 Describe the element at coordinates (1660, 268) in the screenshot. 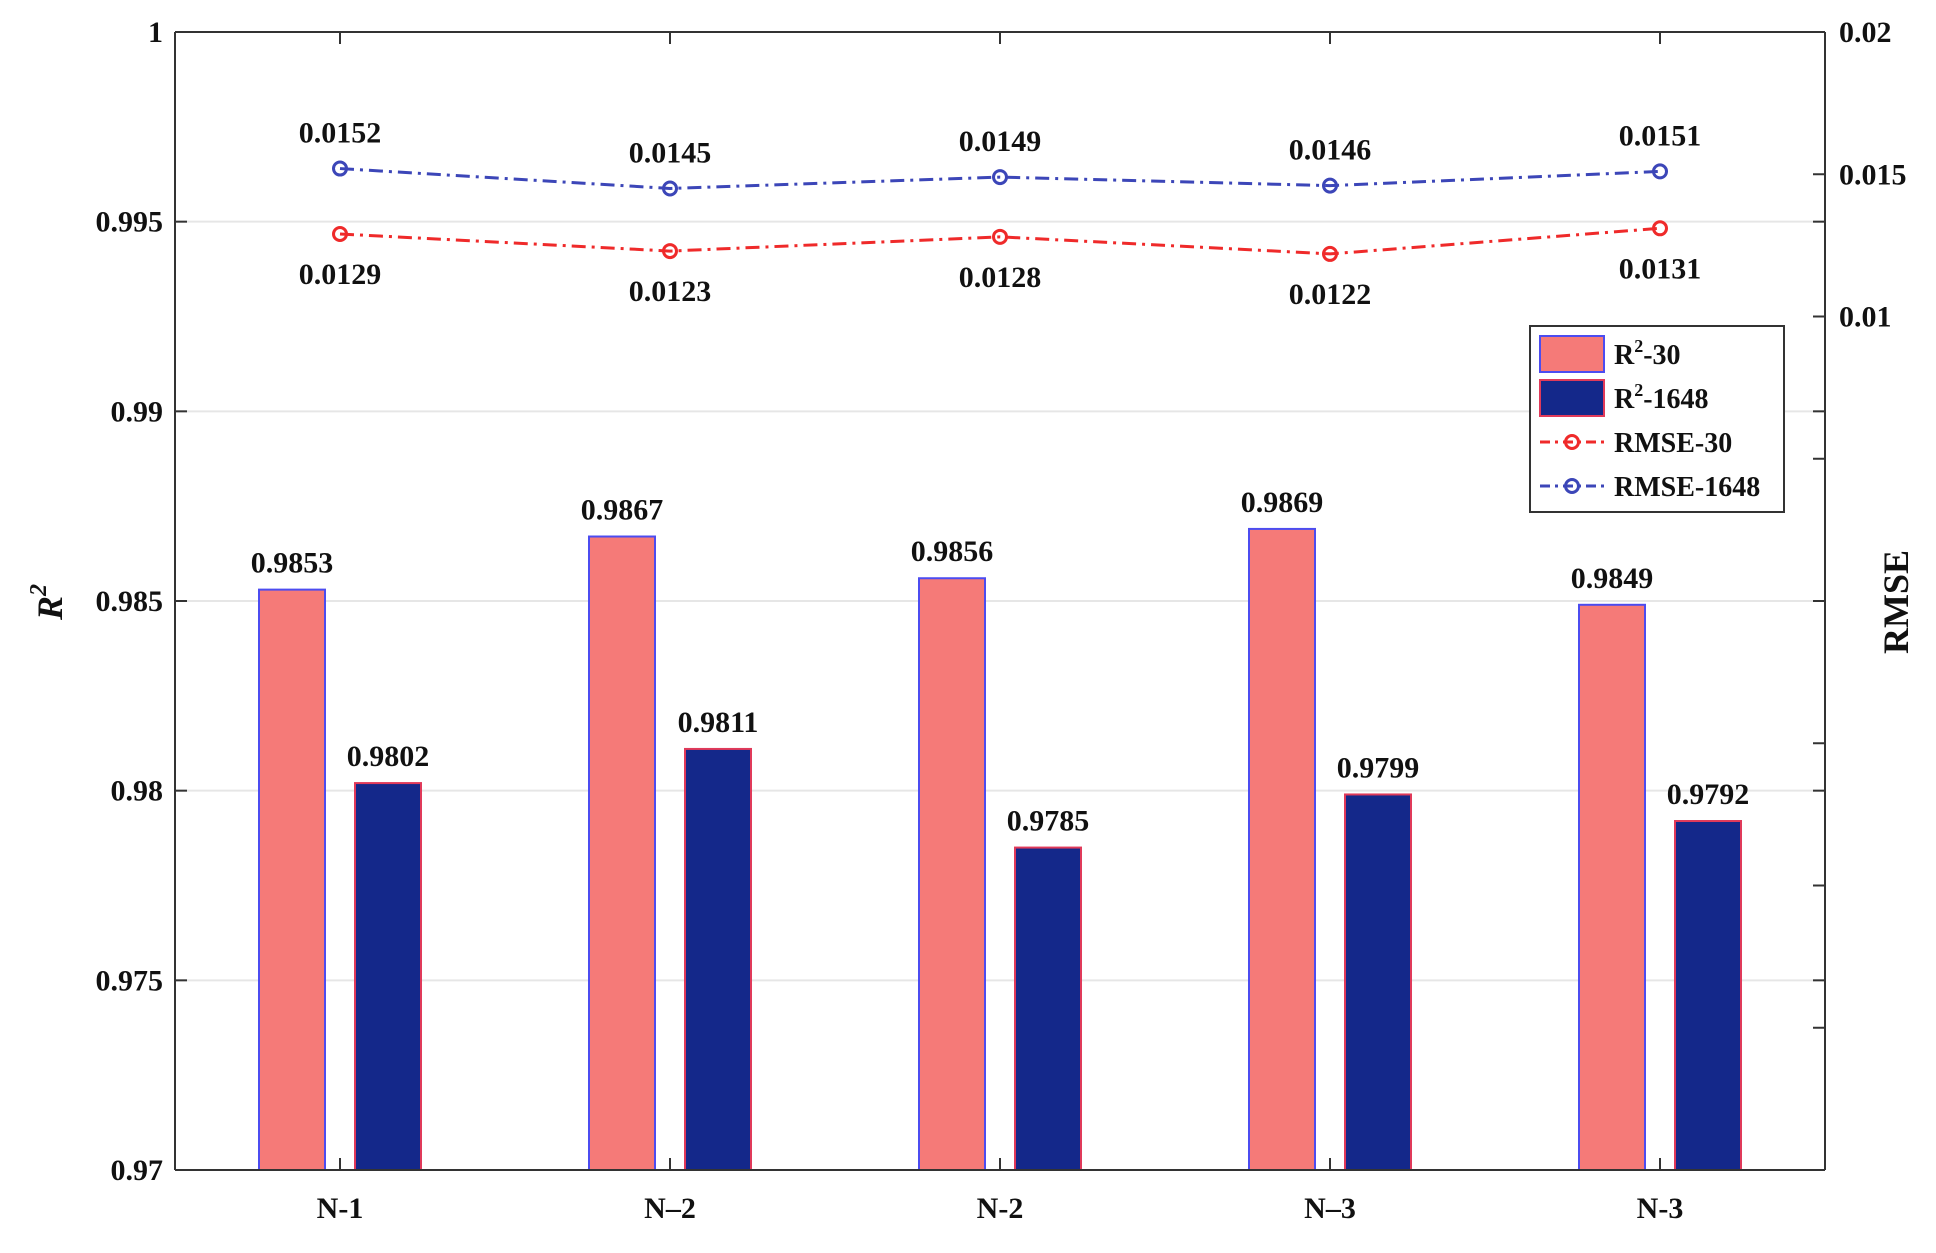

I see `line-value-label: 0.0131` at that location.